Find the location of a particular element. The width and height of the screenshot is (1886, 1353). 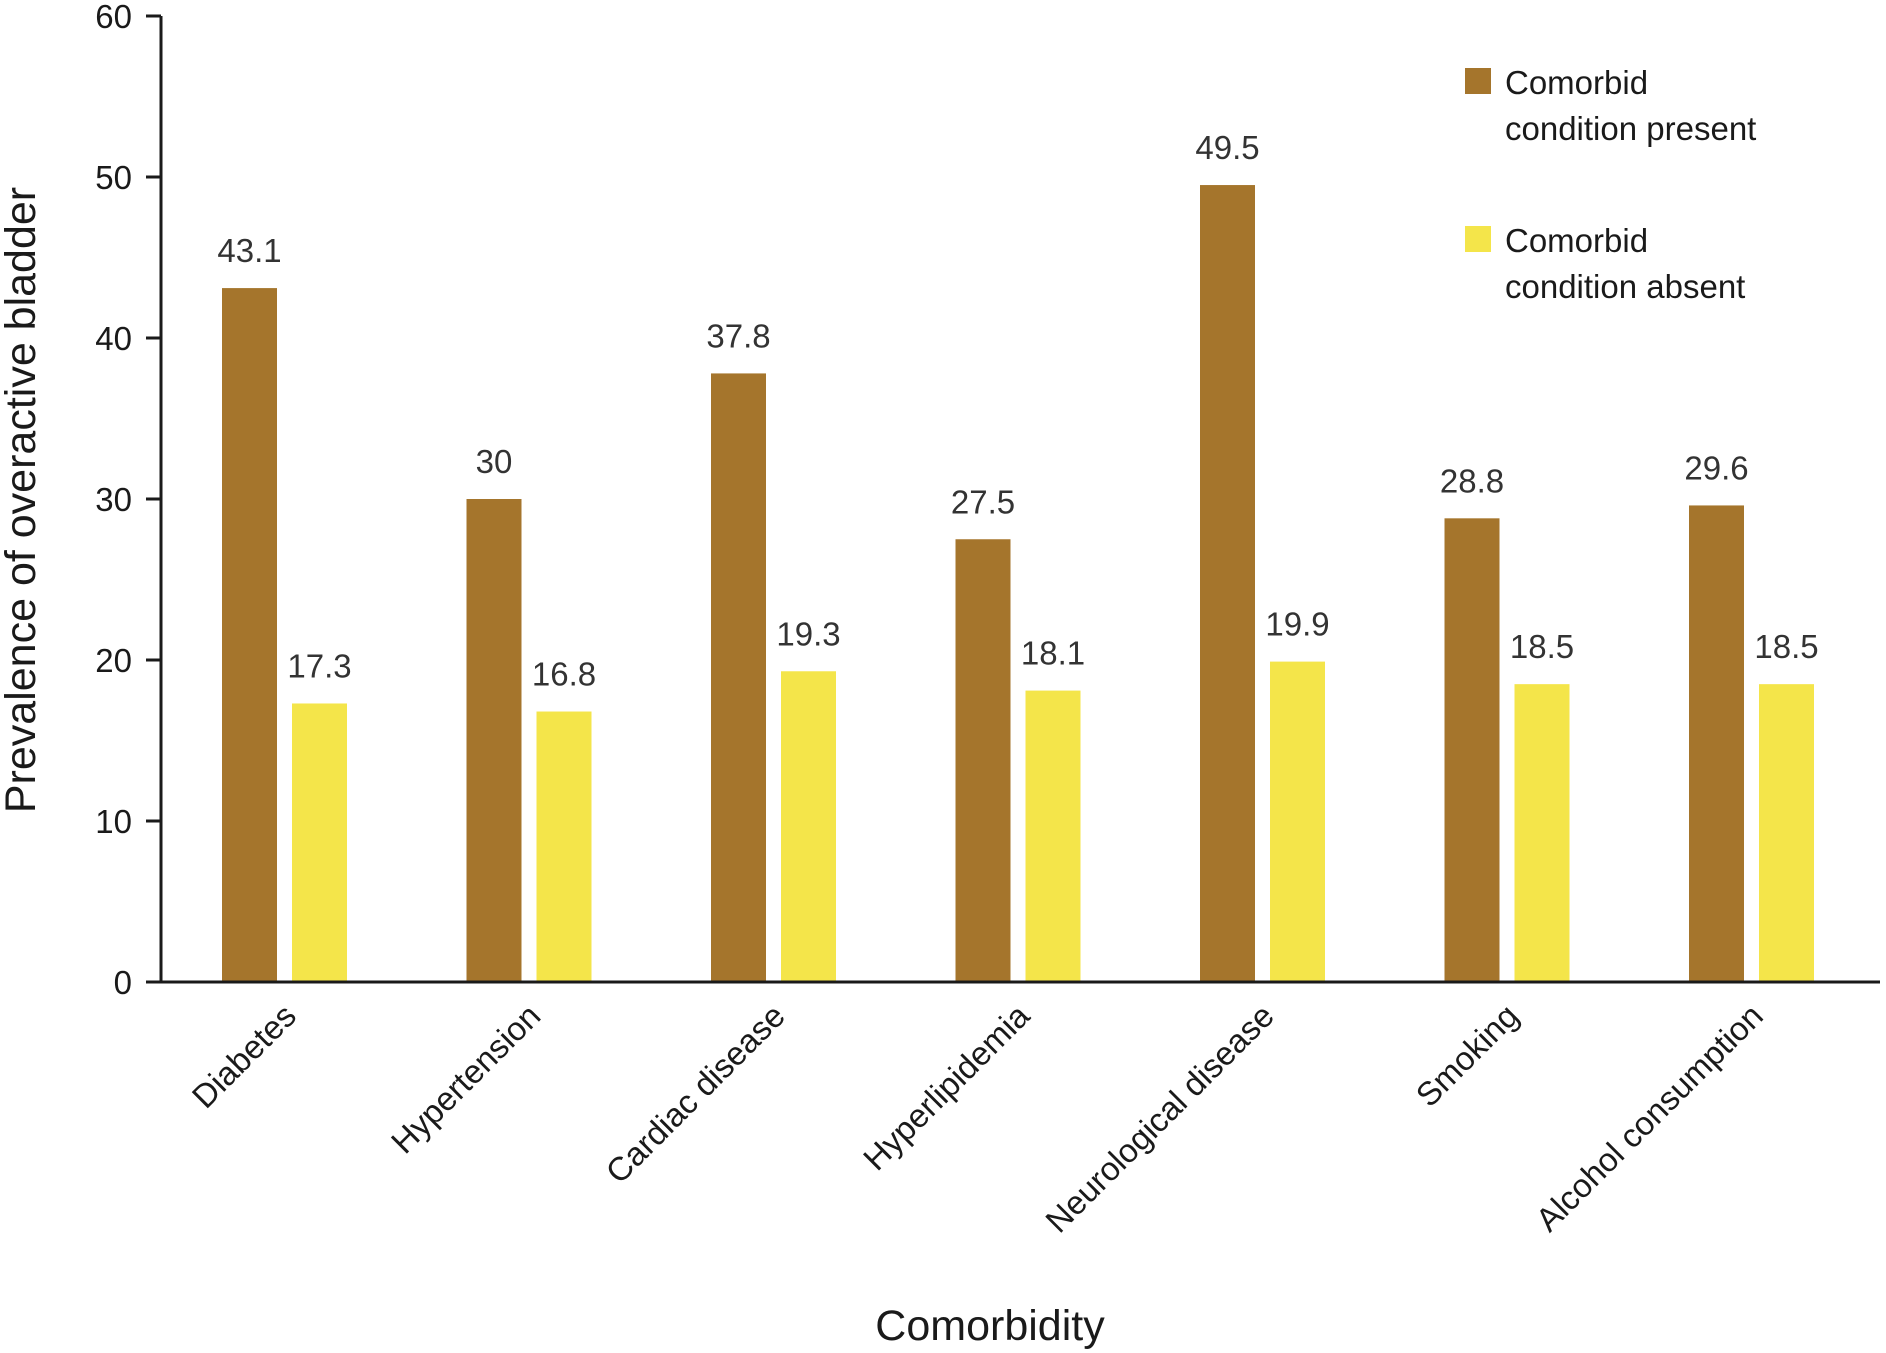

x-category-label: Hypertension is located at coordinates (466, 1079).